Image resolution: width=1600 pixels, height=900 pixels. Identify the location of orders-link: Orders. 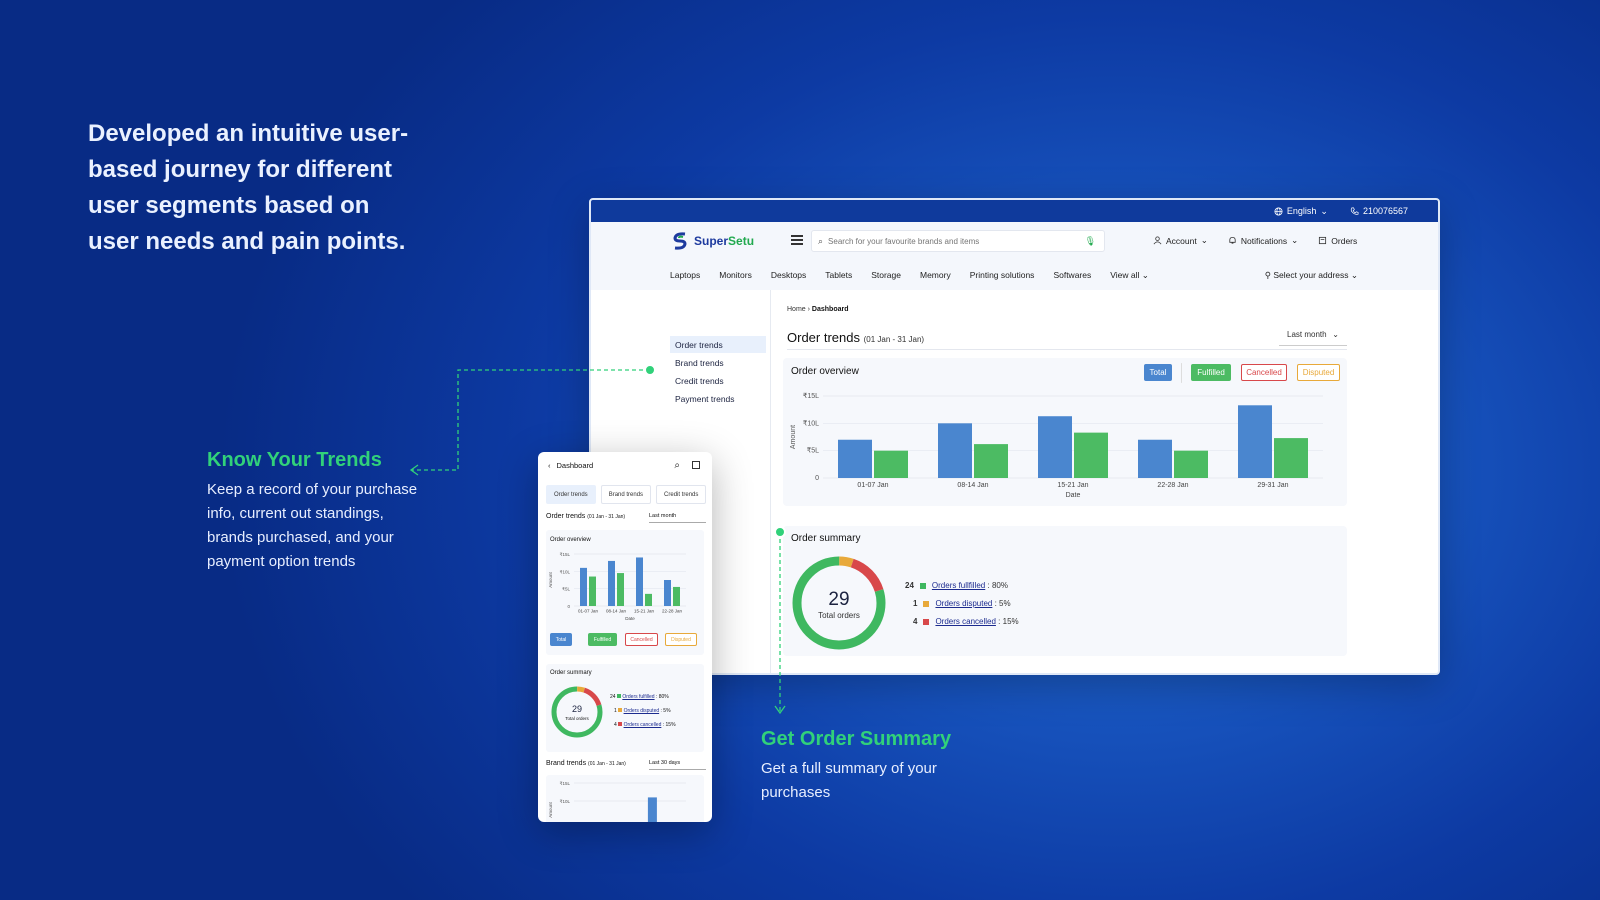
(1337, 240).